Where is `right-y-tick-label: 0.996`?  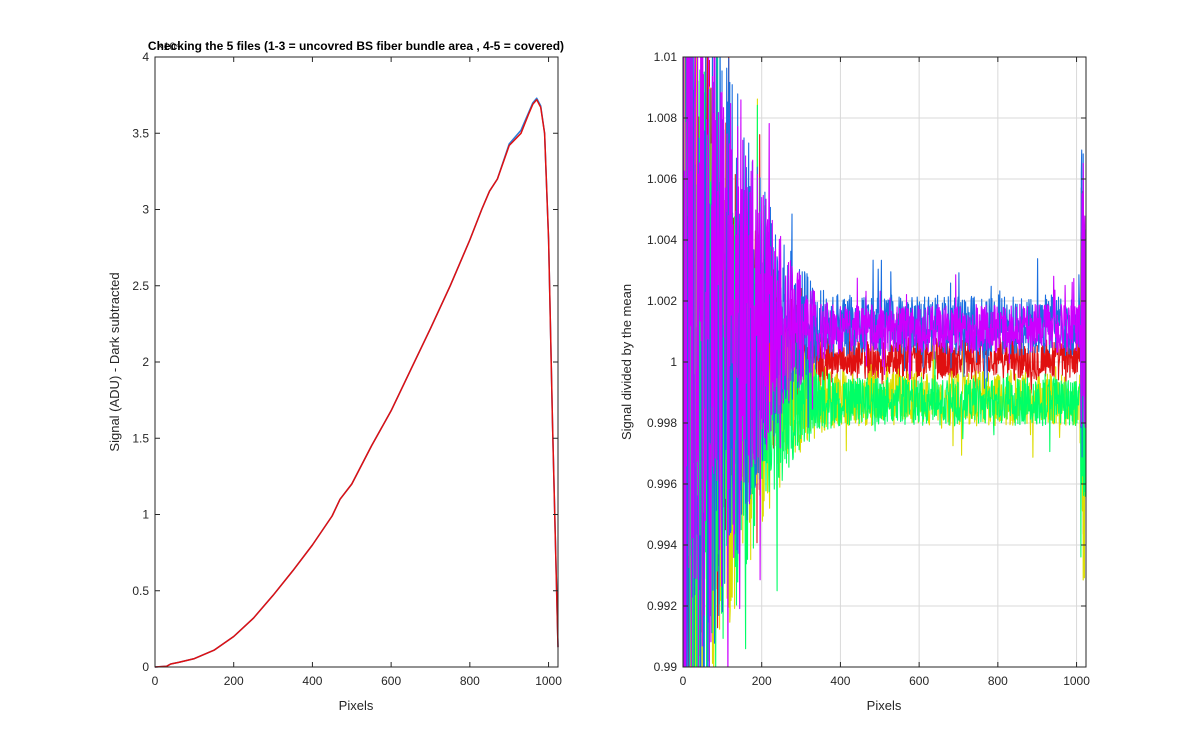
right-y-tick-label: 0.996 is located at coordinates (662, 484).